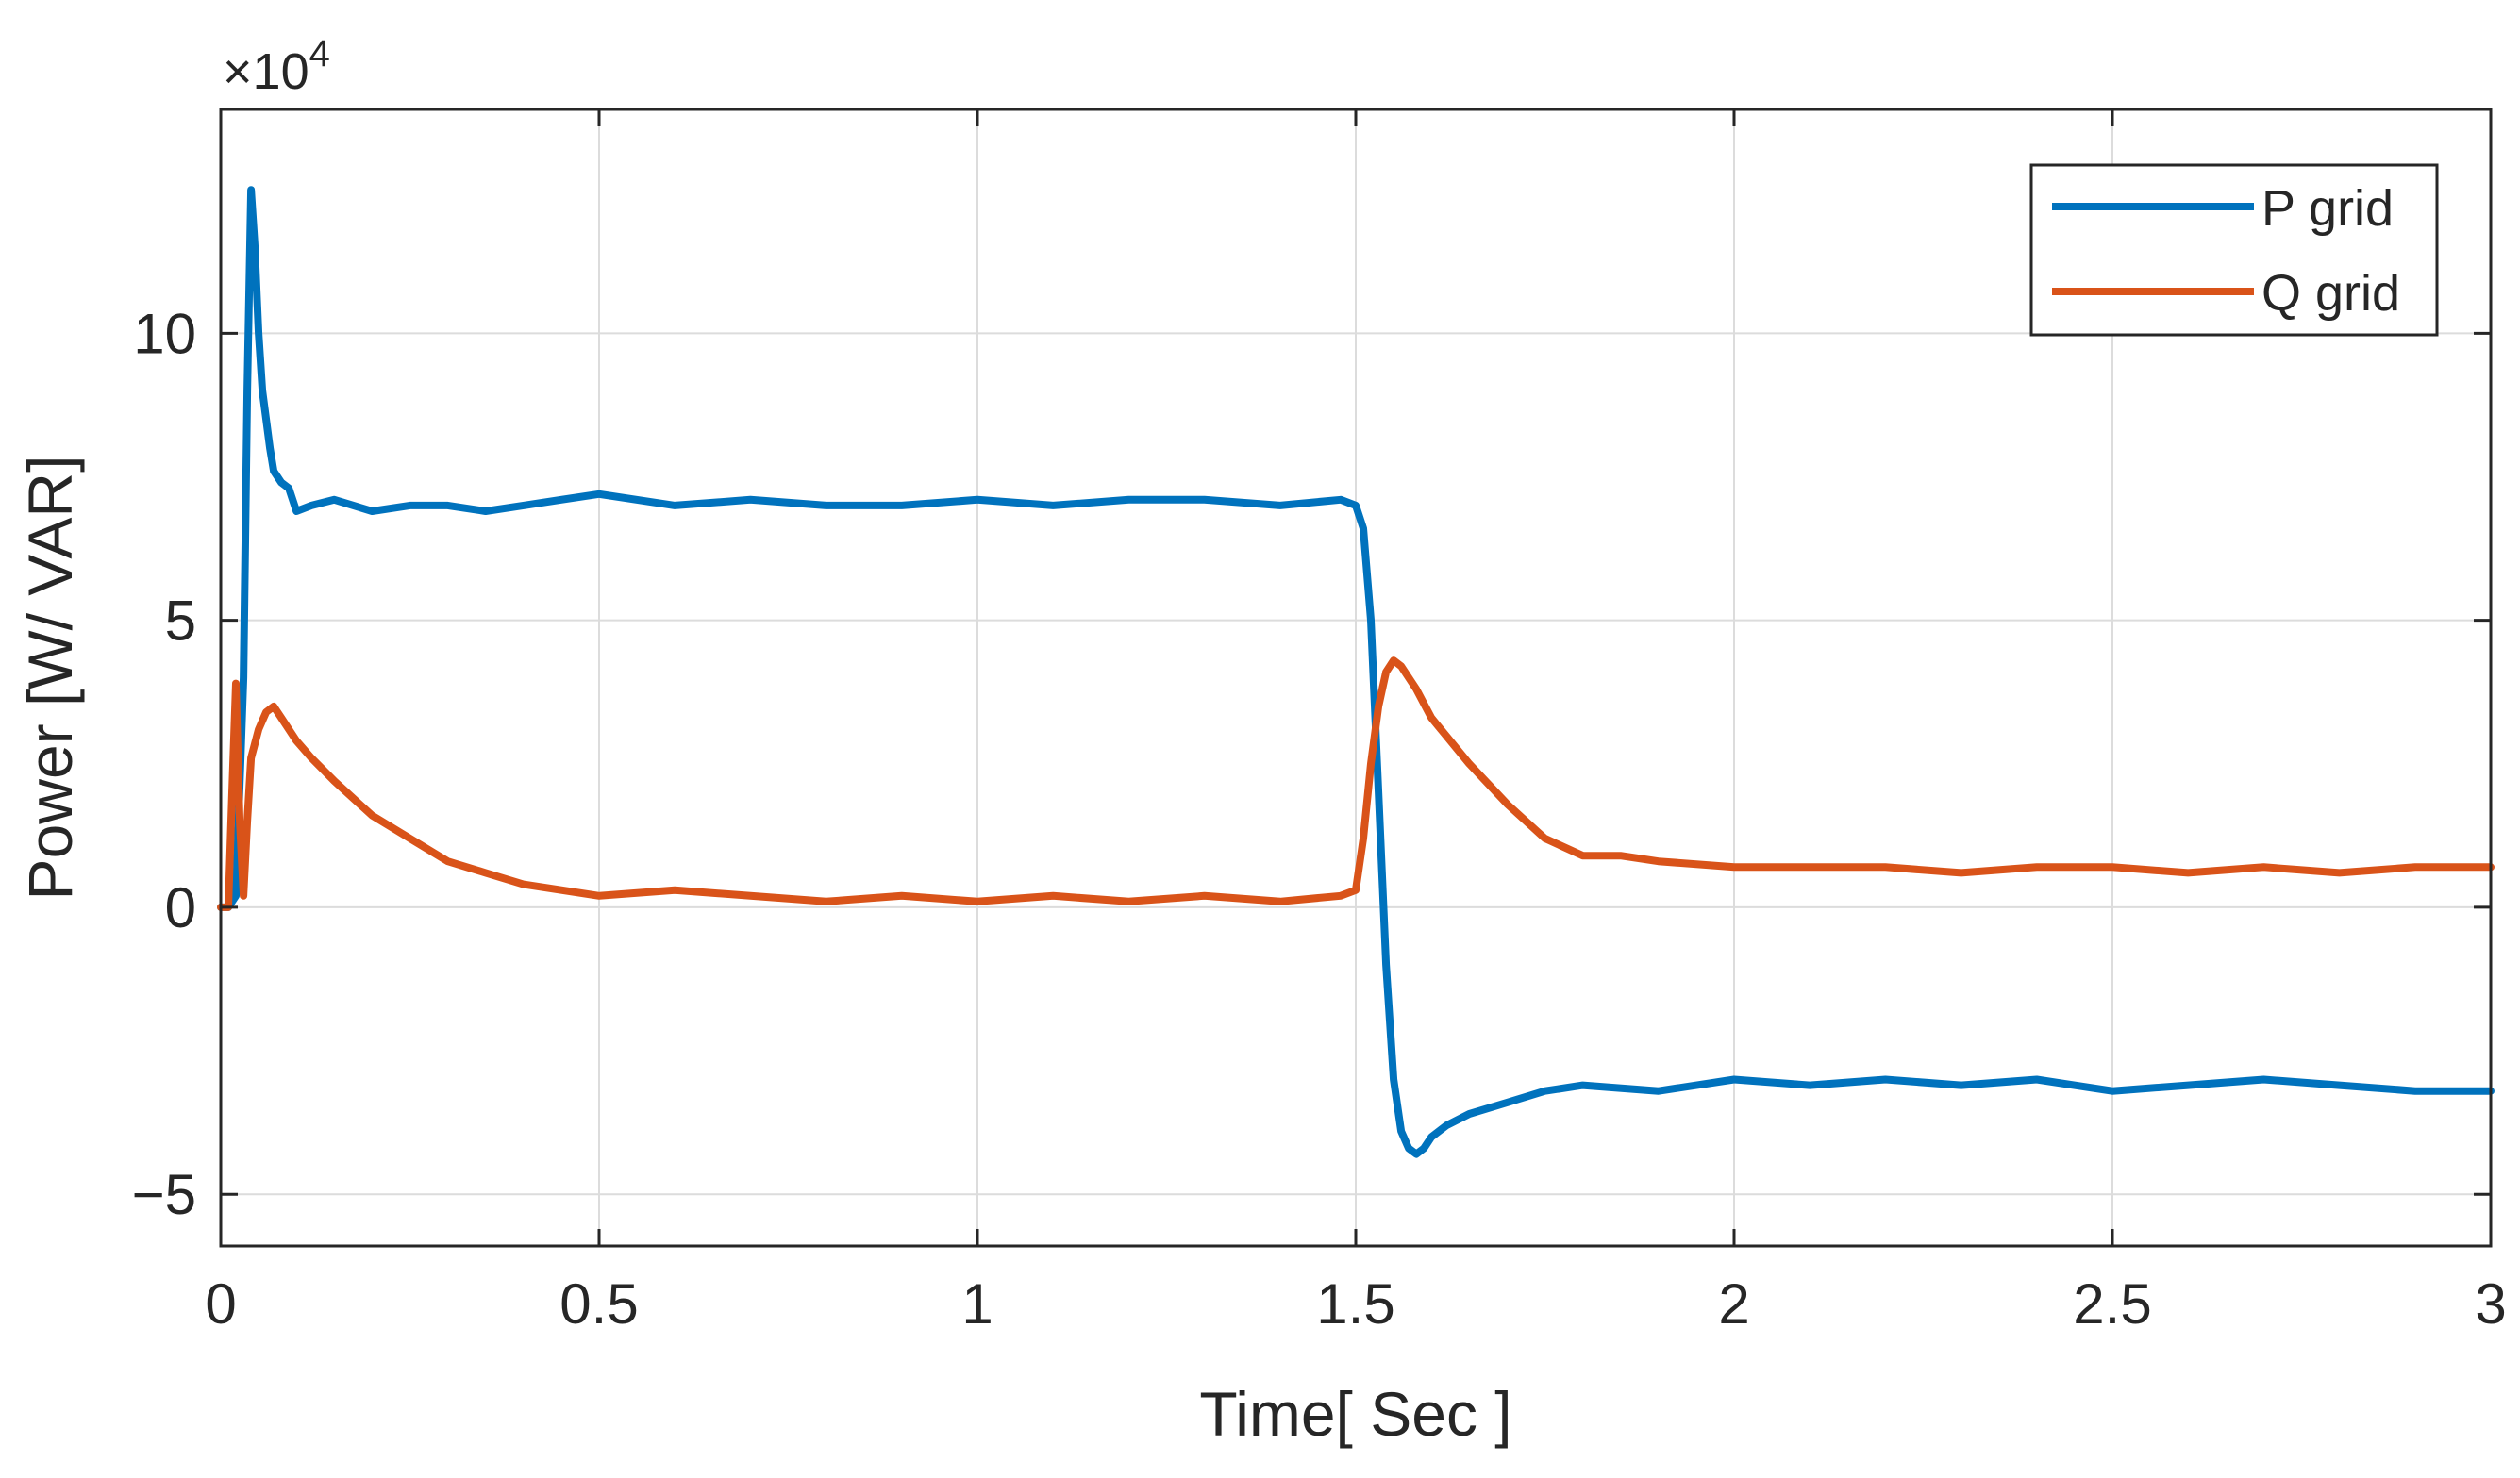 The height and width of the screenshot is (1478, 2520). I want to click on y-exponent-base: ×10, so click(266, 71).